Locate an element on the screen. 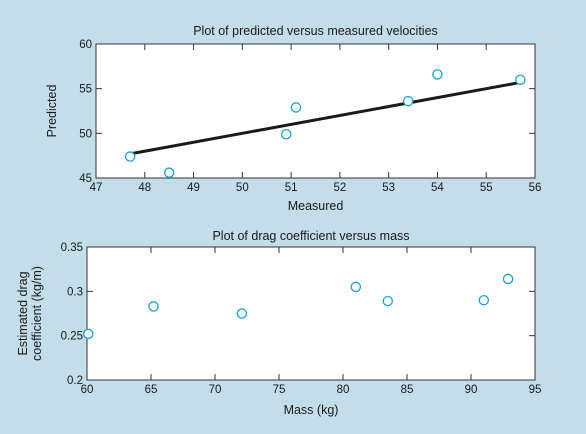 Image resolution: width=586 pixels, height=434 pixels. chart1-xlabel: Measured is located at coordinates (316, 206).